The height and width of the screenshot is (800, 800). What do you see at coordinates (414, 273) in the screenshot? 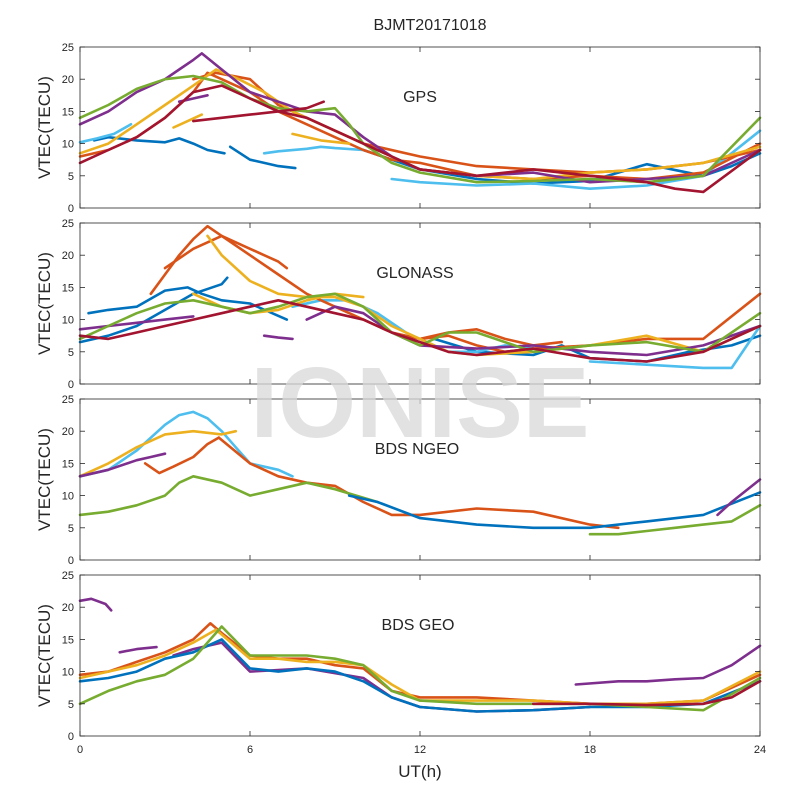
I see `panel-label: GLONASS` at bounding box center [414, 273].